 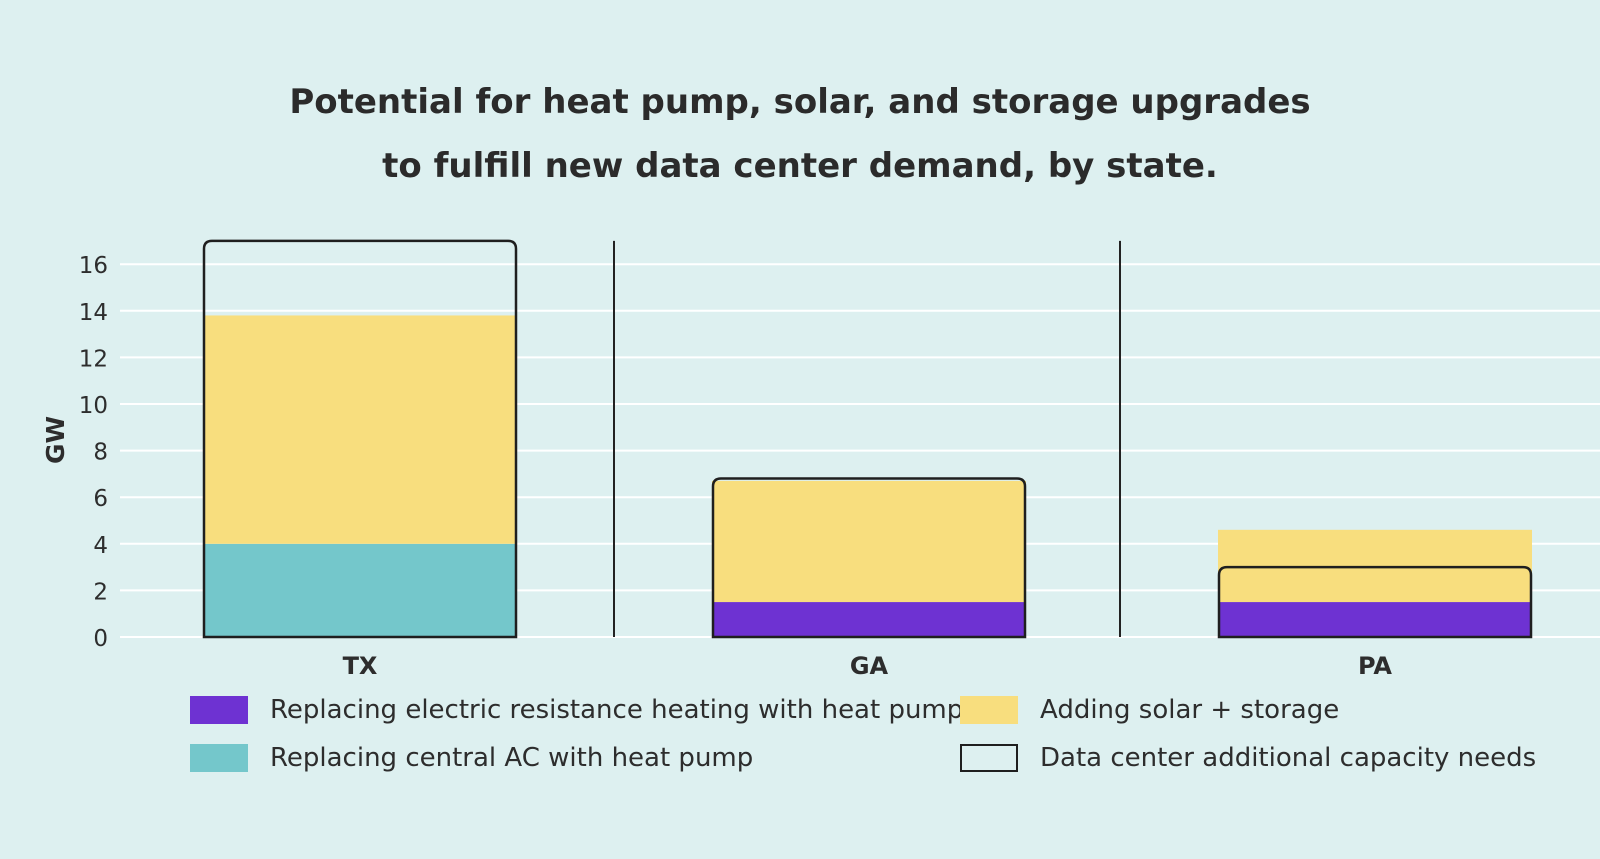 I want to click on y-tick-label: 2, so click(x=100, y=592).